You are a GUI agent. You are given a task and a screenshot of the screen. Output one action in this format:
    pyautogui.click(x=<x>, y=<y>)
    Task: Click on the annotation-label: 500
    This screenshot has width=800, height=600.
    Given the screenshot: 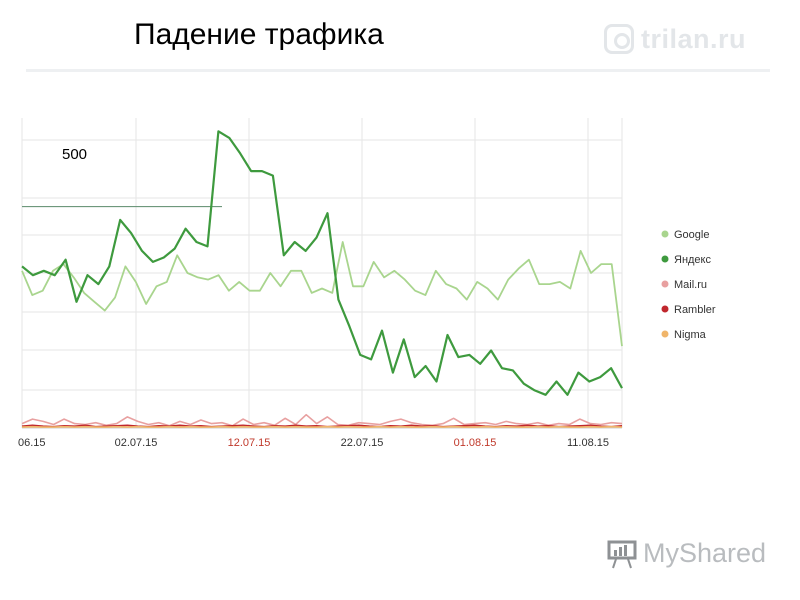 What is the action you would take?
    pyautogui.click(x=74, y=154)
    